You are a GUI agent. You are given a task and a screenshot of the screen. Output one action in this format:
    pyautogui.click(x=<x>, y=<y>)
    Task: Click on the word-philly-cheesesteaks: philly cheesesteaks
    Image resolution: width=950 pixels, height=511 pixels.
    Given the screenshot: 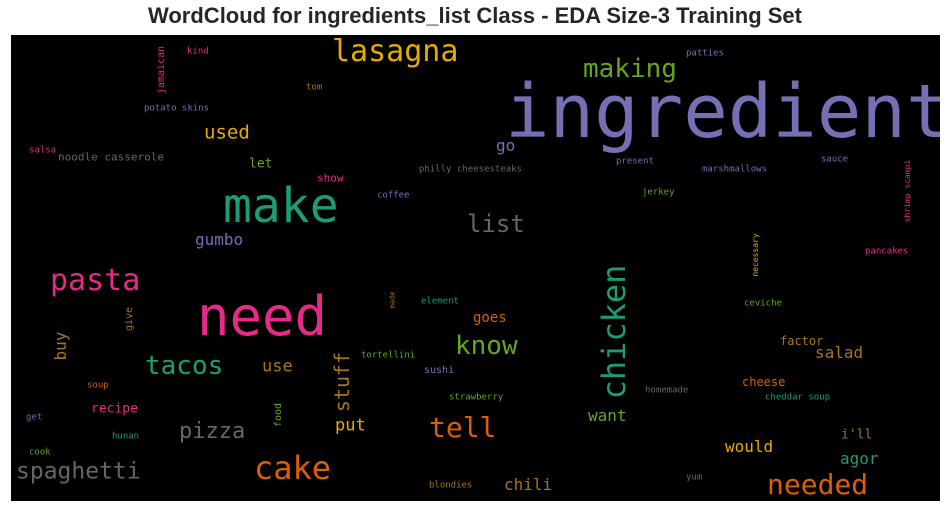 What is the action you would take?
    pyautogui.click(x=470, y=169)
    